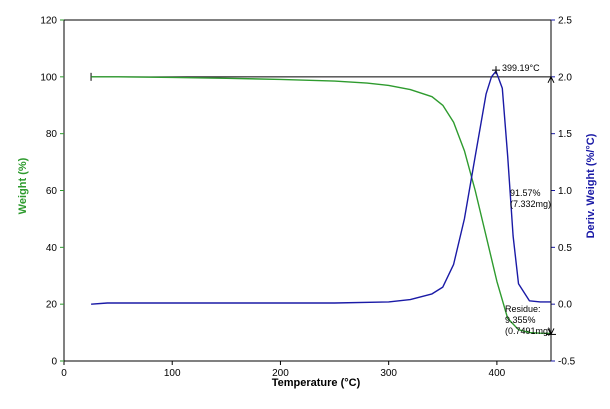 Image resolution: width=610 pixels, height=409 pixels. I want to click on right-y-tick-label: 1.0, so click(565, 191).